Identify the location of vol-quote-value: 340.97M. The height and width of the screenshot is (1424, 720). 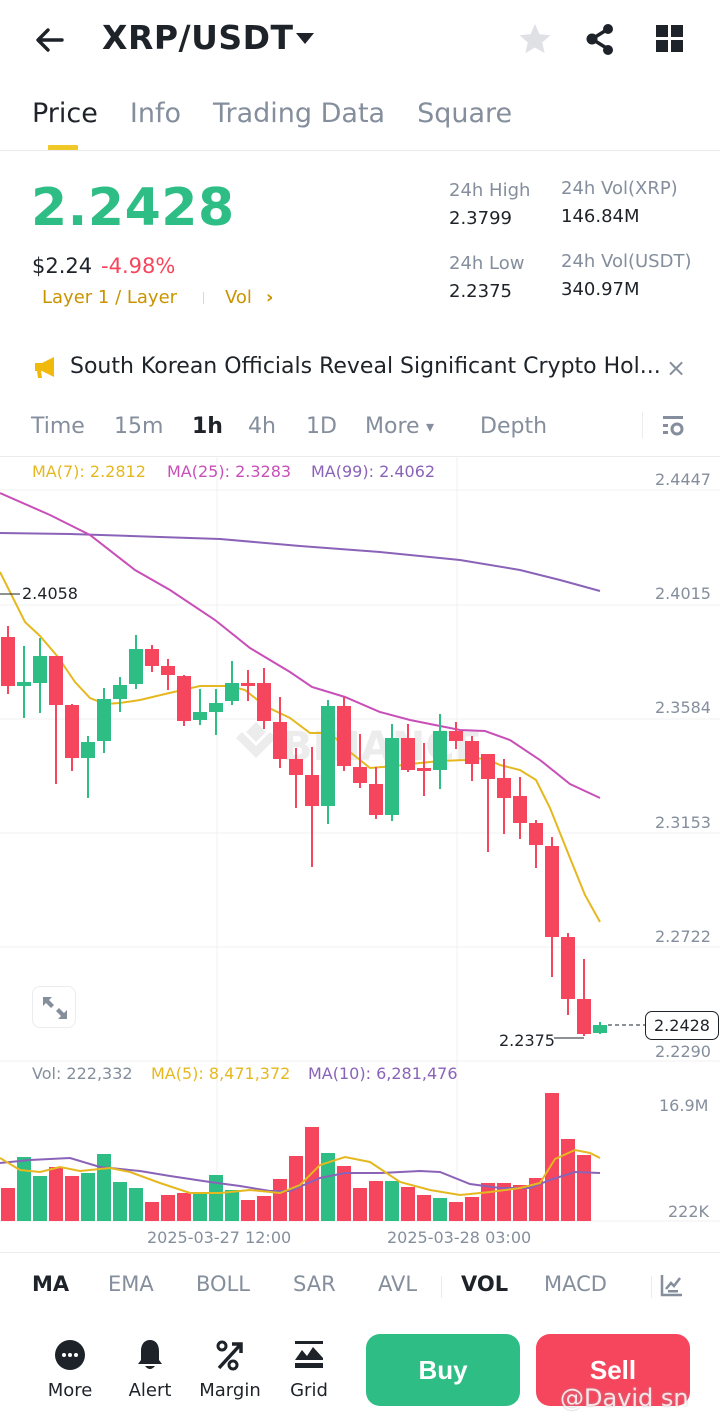
(600, 289).